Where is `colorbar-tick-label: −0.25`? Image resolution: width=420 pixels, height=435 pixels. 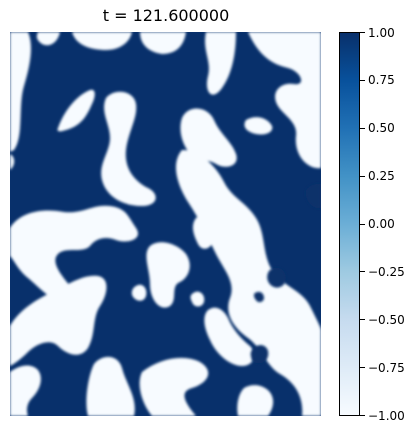 colorbar-tick-label: −0.25 is located at coordinates (386, 271).